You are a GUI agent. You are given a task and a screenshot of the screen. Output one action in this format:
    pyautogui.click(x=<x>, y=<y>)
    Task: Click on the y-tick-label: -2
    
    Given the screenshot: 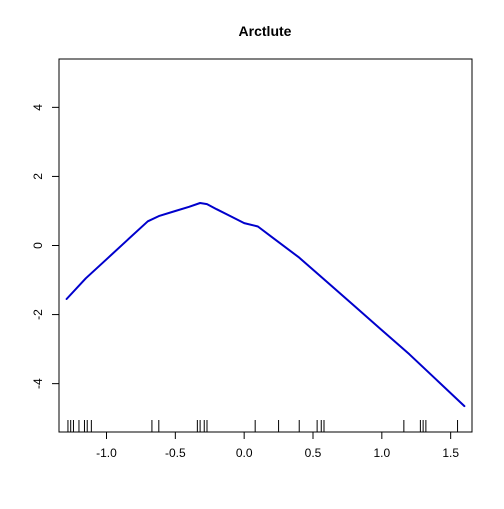 What is the action you would take?
    pyautogui.click(x=38, y=314)
    